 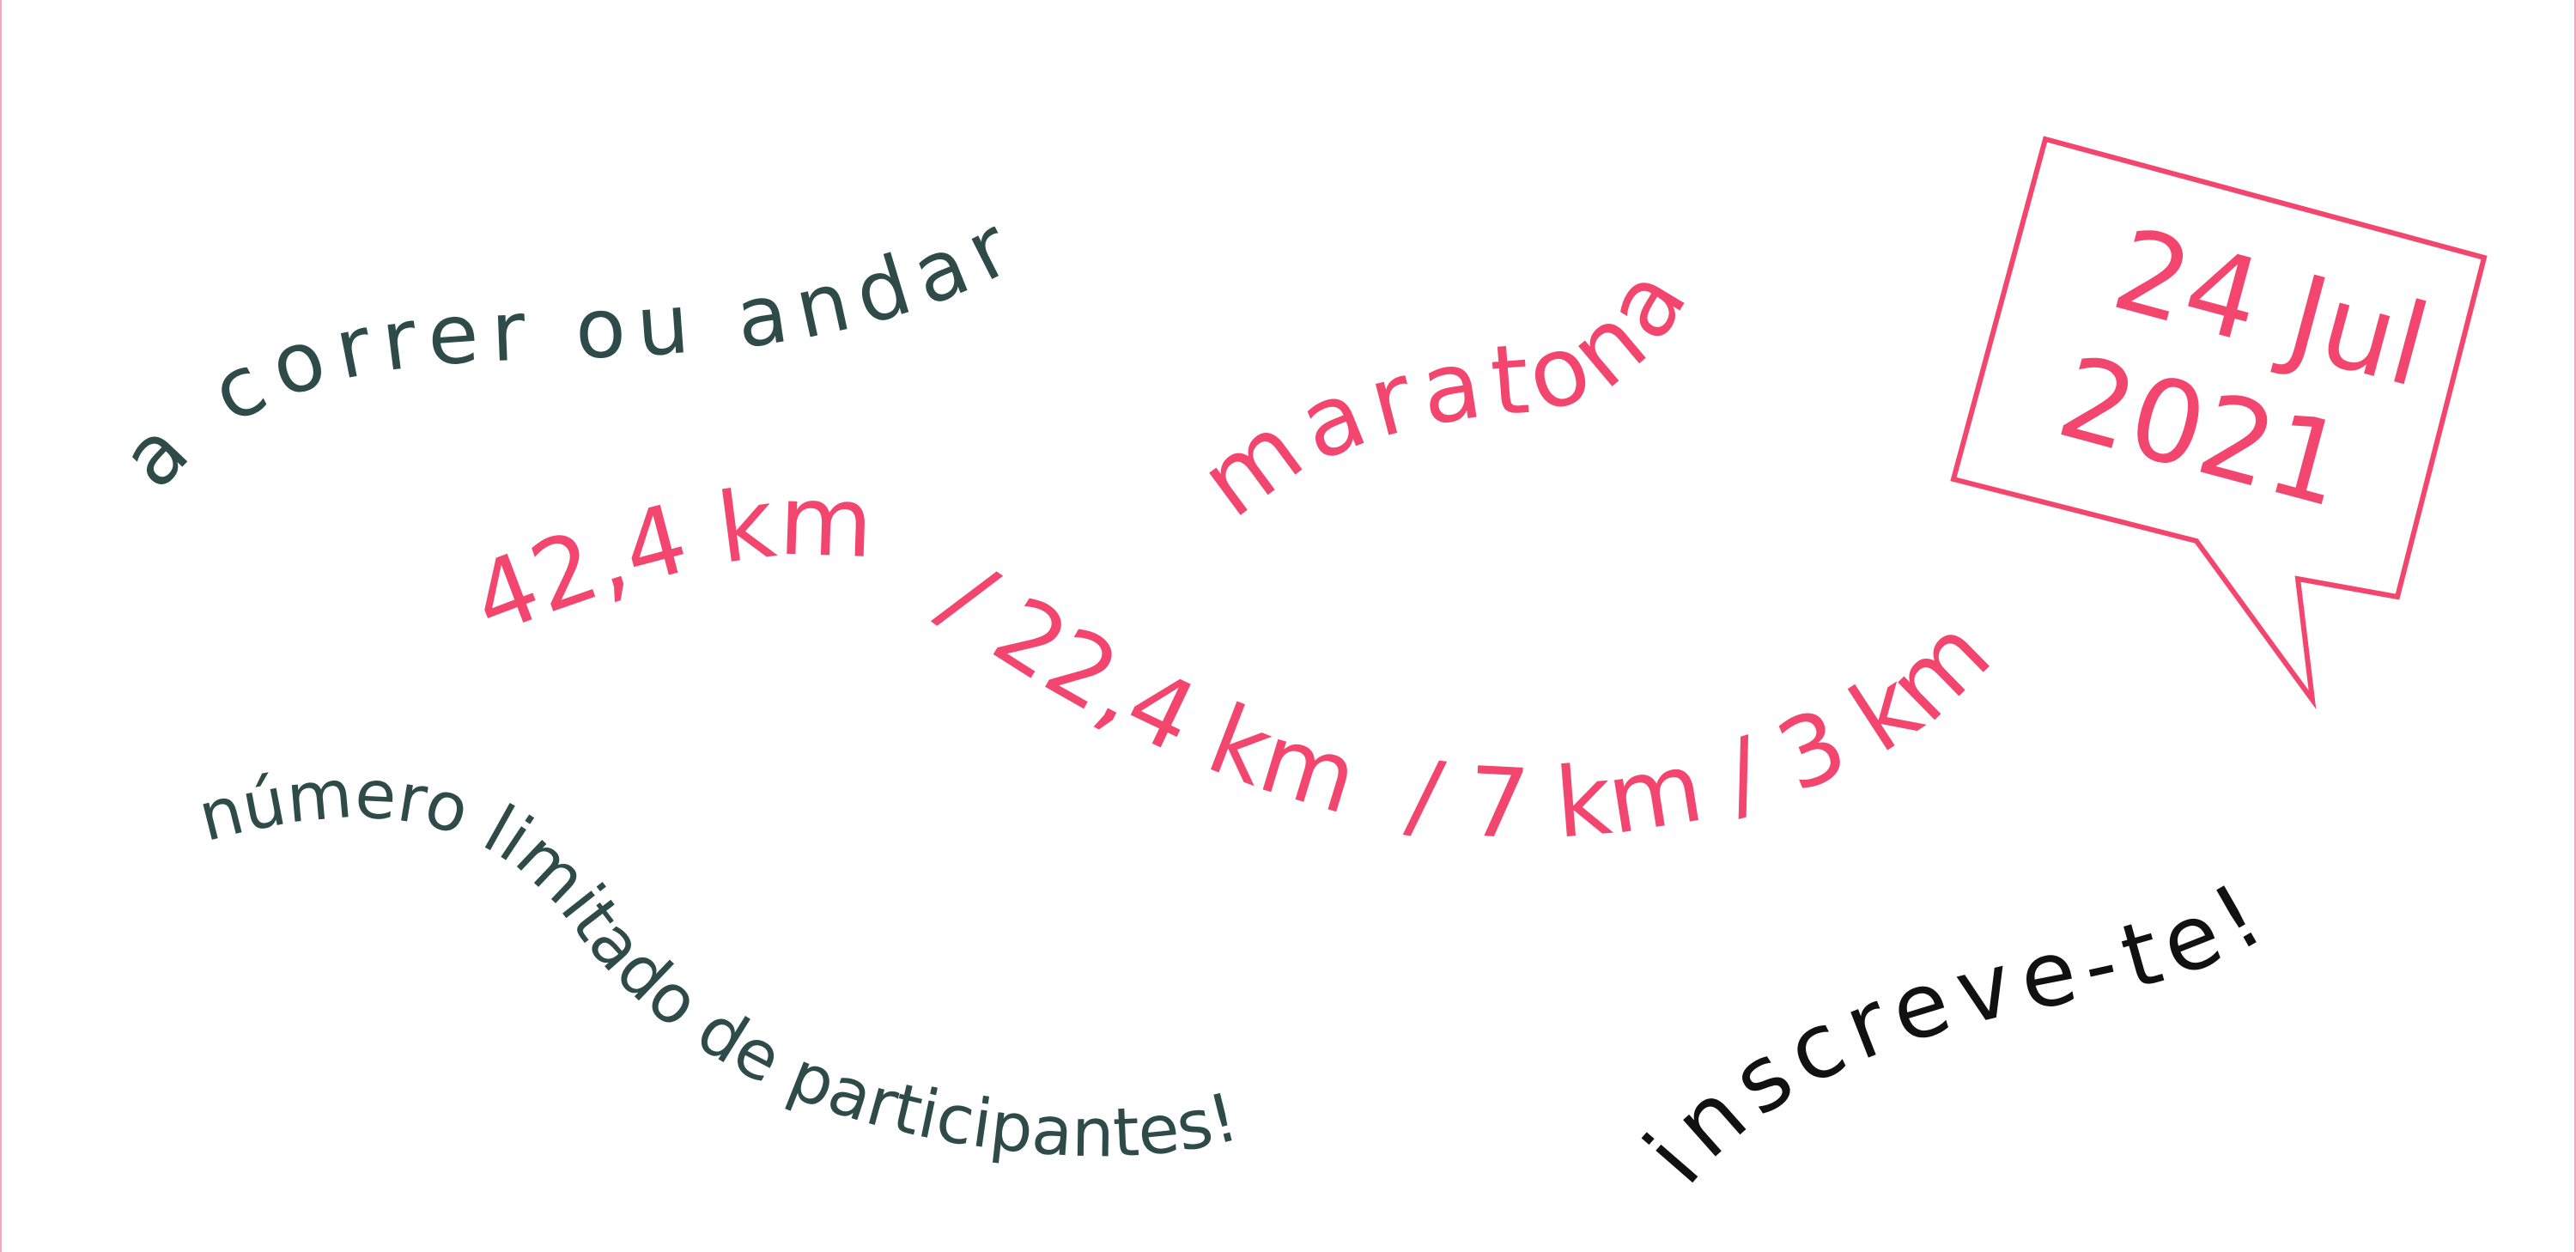 I want to click on event-title: maratona, so click(x=1442, y=391).